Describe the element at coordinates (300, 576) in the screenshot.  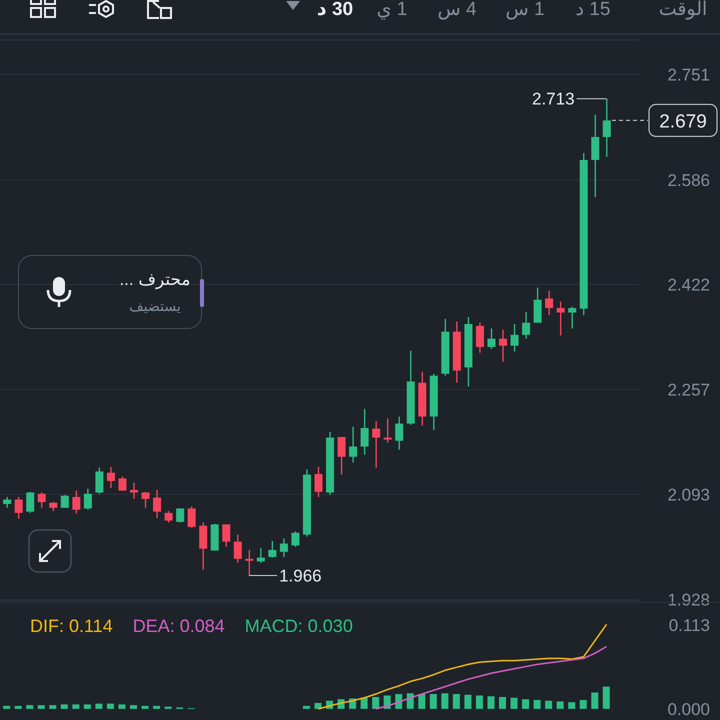
I see `annotation: 1.966` at that location.